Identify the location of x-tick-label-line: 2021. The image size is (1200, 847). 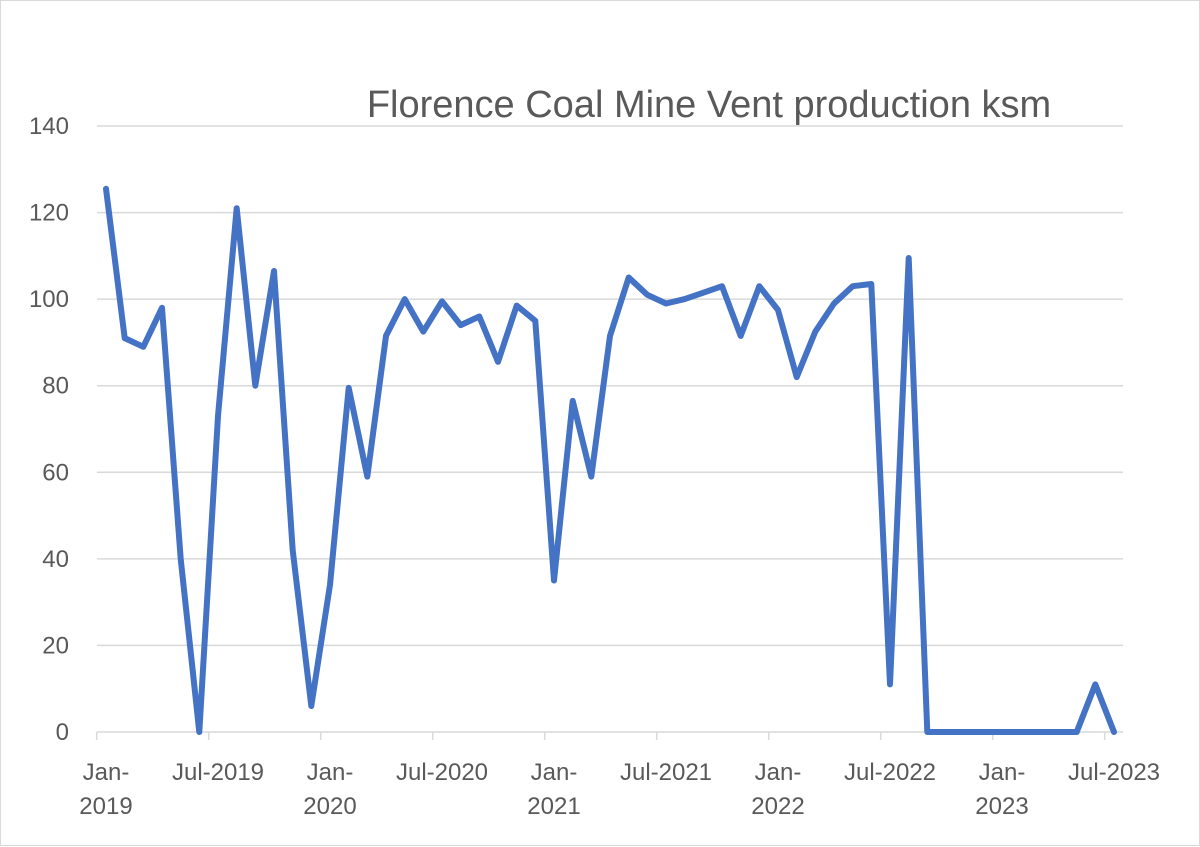
(553, 806).